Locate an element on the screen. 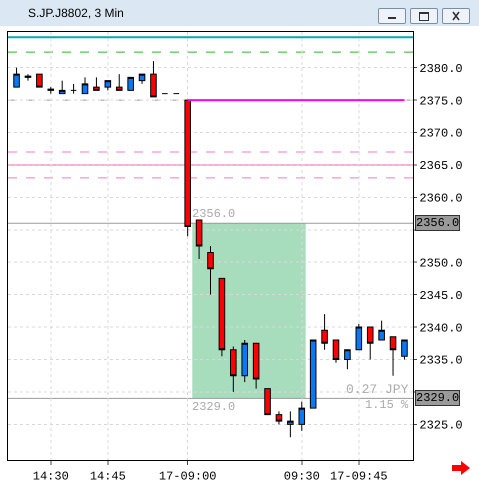 Image resolution: width=479 pixels, height=486 pixels. x-tick-label: 17-09:45 is located at coordinates (359, 476).